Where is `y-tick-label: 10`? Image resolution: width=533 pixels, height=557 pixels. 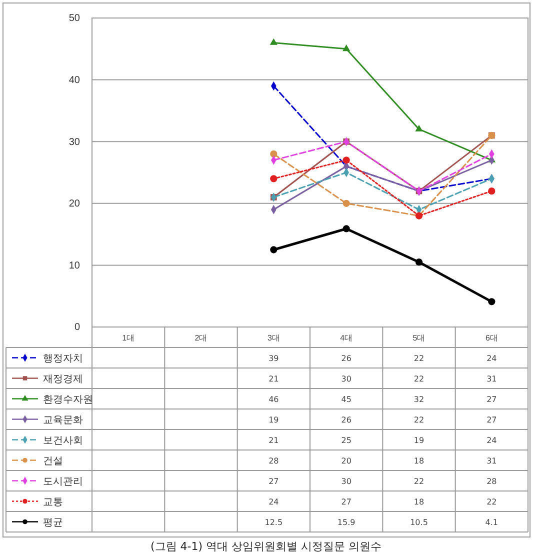
y-tick-label: 10 is located at coordinates (74, 266).